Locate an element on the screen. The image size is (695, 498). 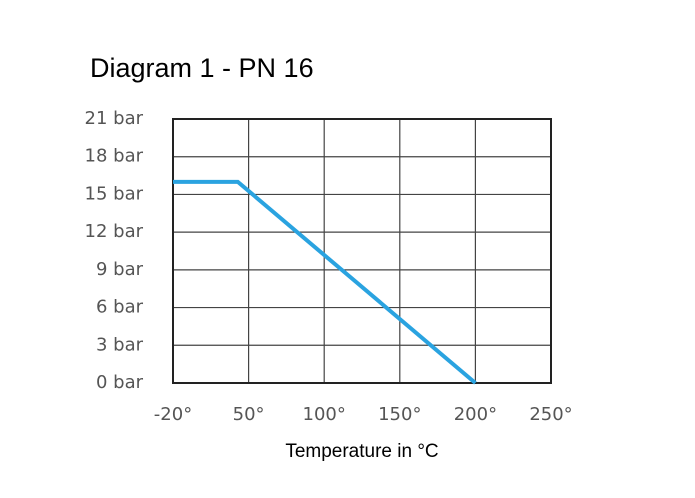
y-tick-label: 3 bar is located at coordinates (120, 344).